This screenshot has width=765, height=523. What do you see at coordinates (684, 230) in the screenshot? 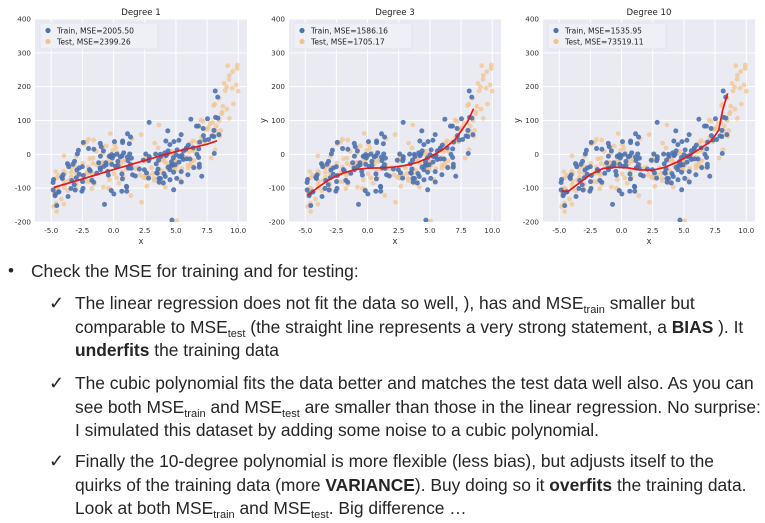
I see `x-tick-label: 5.0` at bounding box center [684, 230].